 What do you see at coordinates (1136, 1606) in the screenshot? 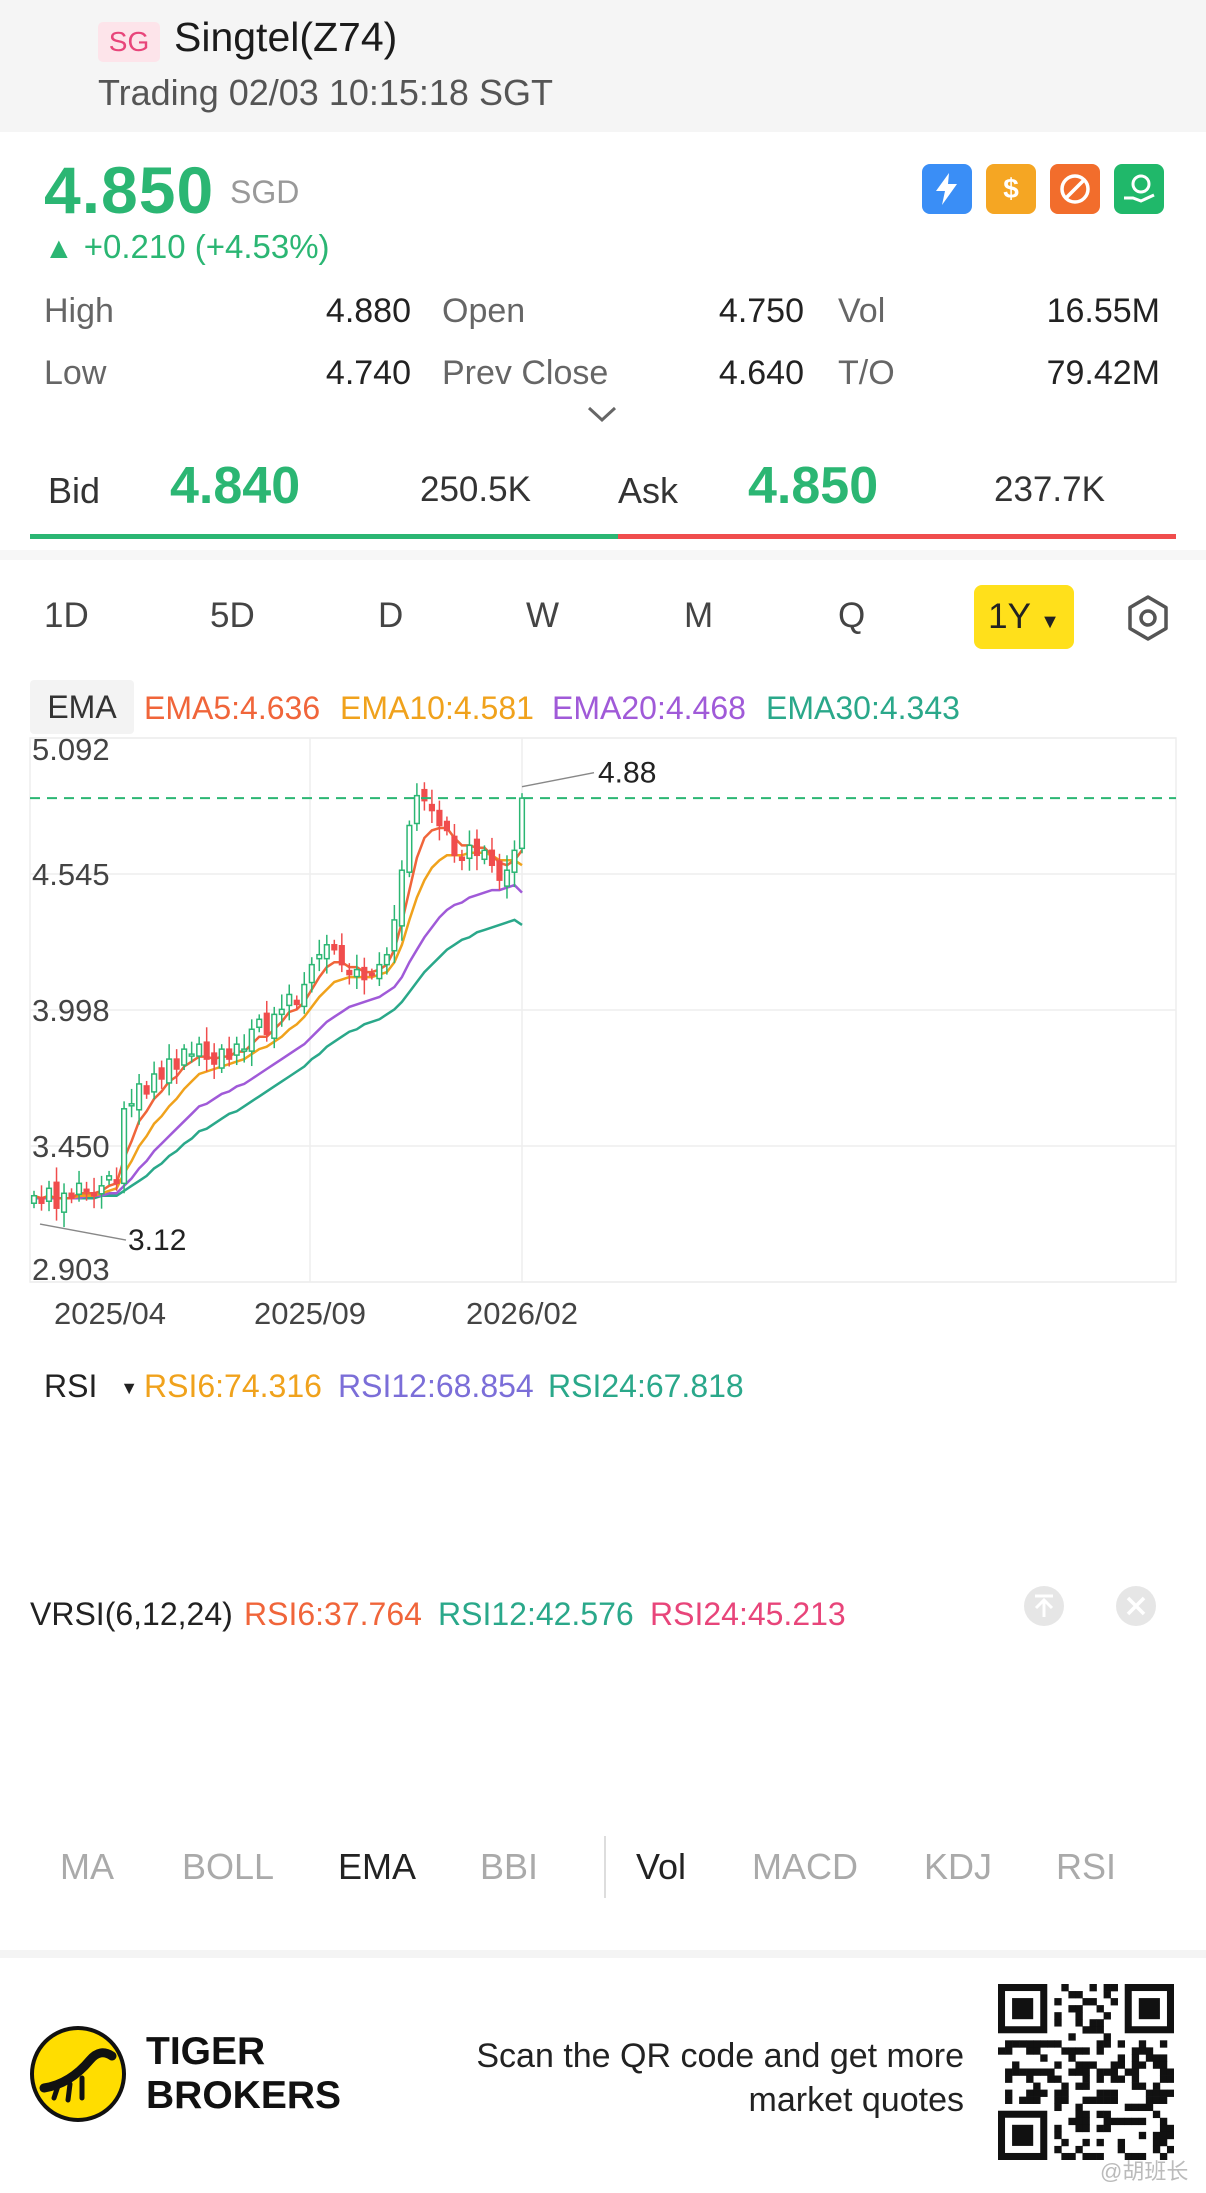
I see `close-icon` at bounding box center [1136, 1606].